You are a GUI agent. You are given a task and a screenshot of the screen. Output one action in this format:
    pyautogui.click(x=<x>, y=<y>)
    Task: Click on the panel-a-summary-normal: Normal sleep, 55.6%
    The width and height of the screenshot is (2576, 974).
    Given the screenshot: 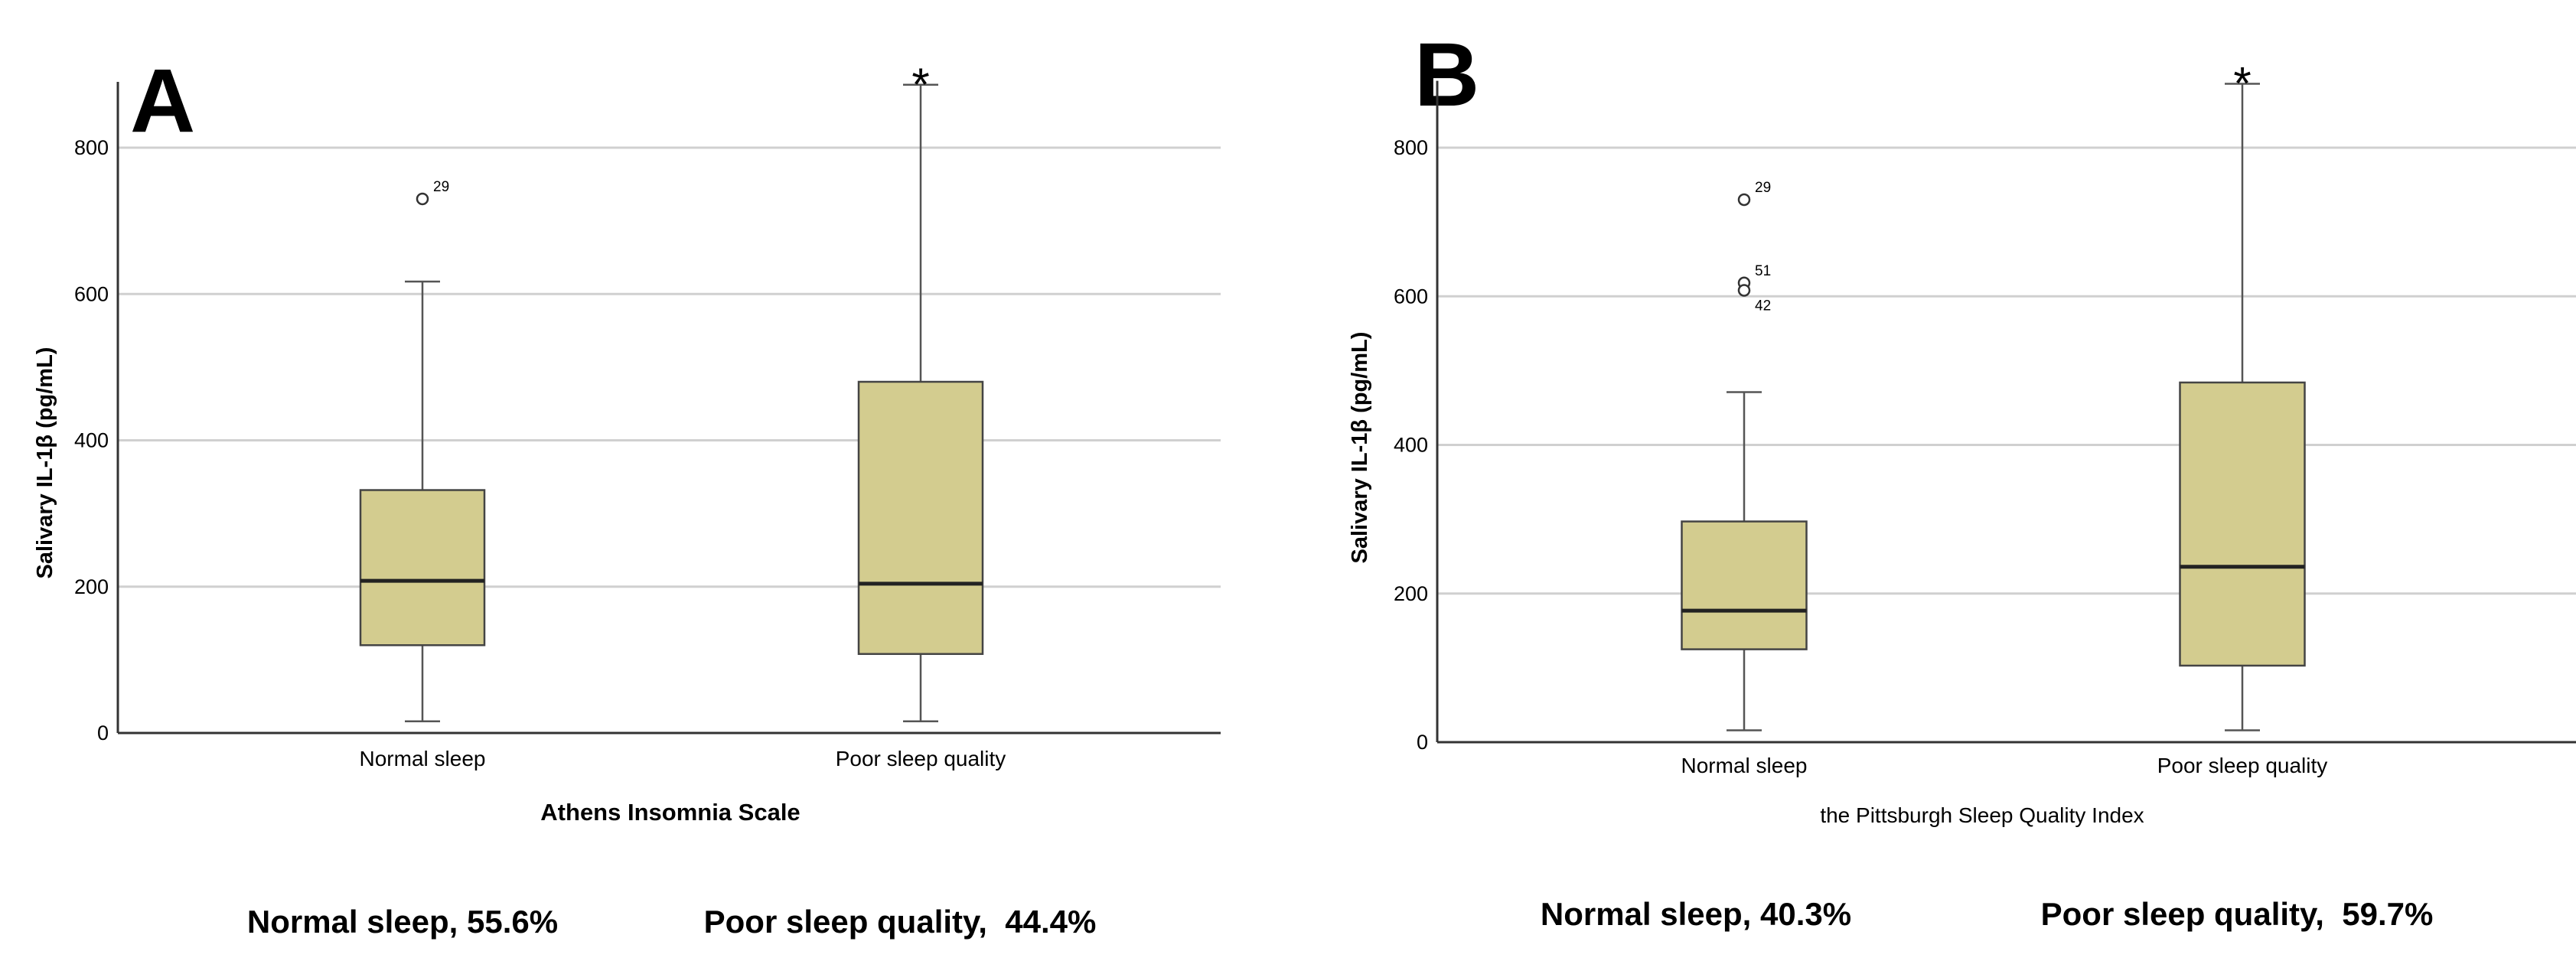 What is the action you would take?
    pyautogui.click(x=402, y=922)
    